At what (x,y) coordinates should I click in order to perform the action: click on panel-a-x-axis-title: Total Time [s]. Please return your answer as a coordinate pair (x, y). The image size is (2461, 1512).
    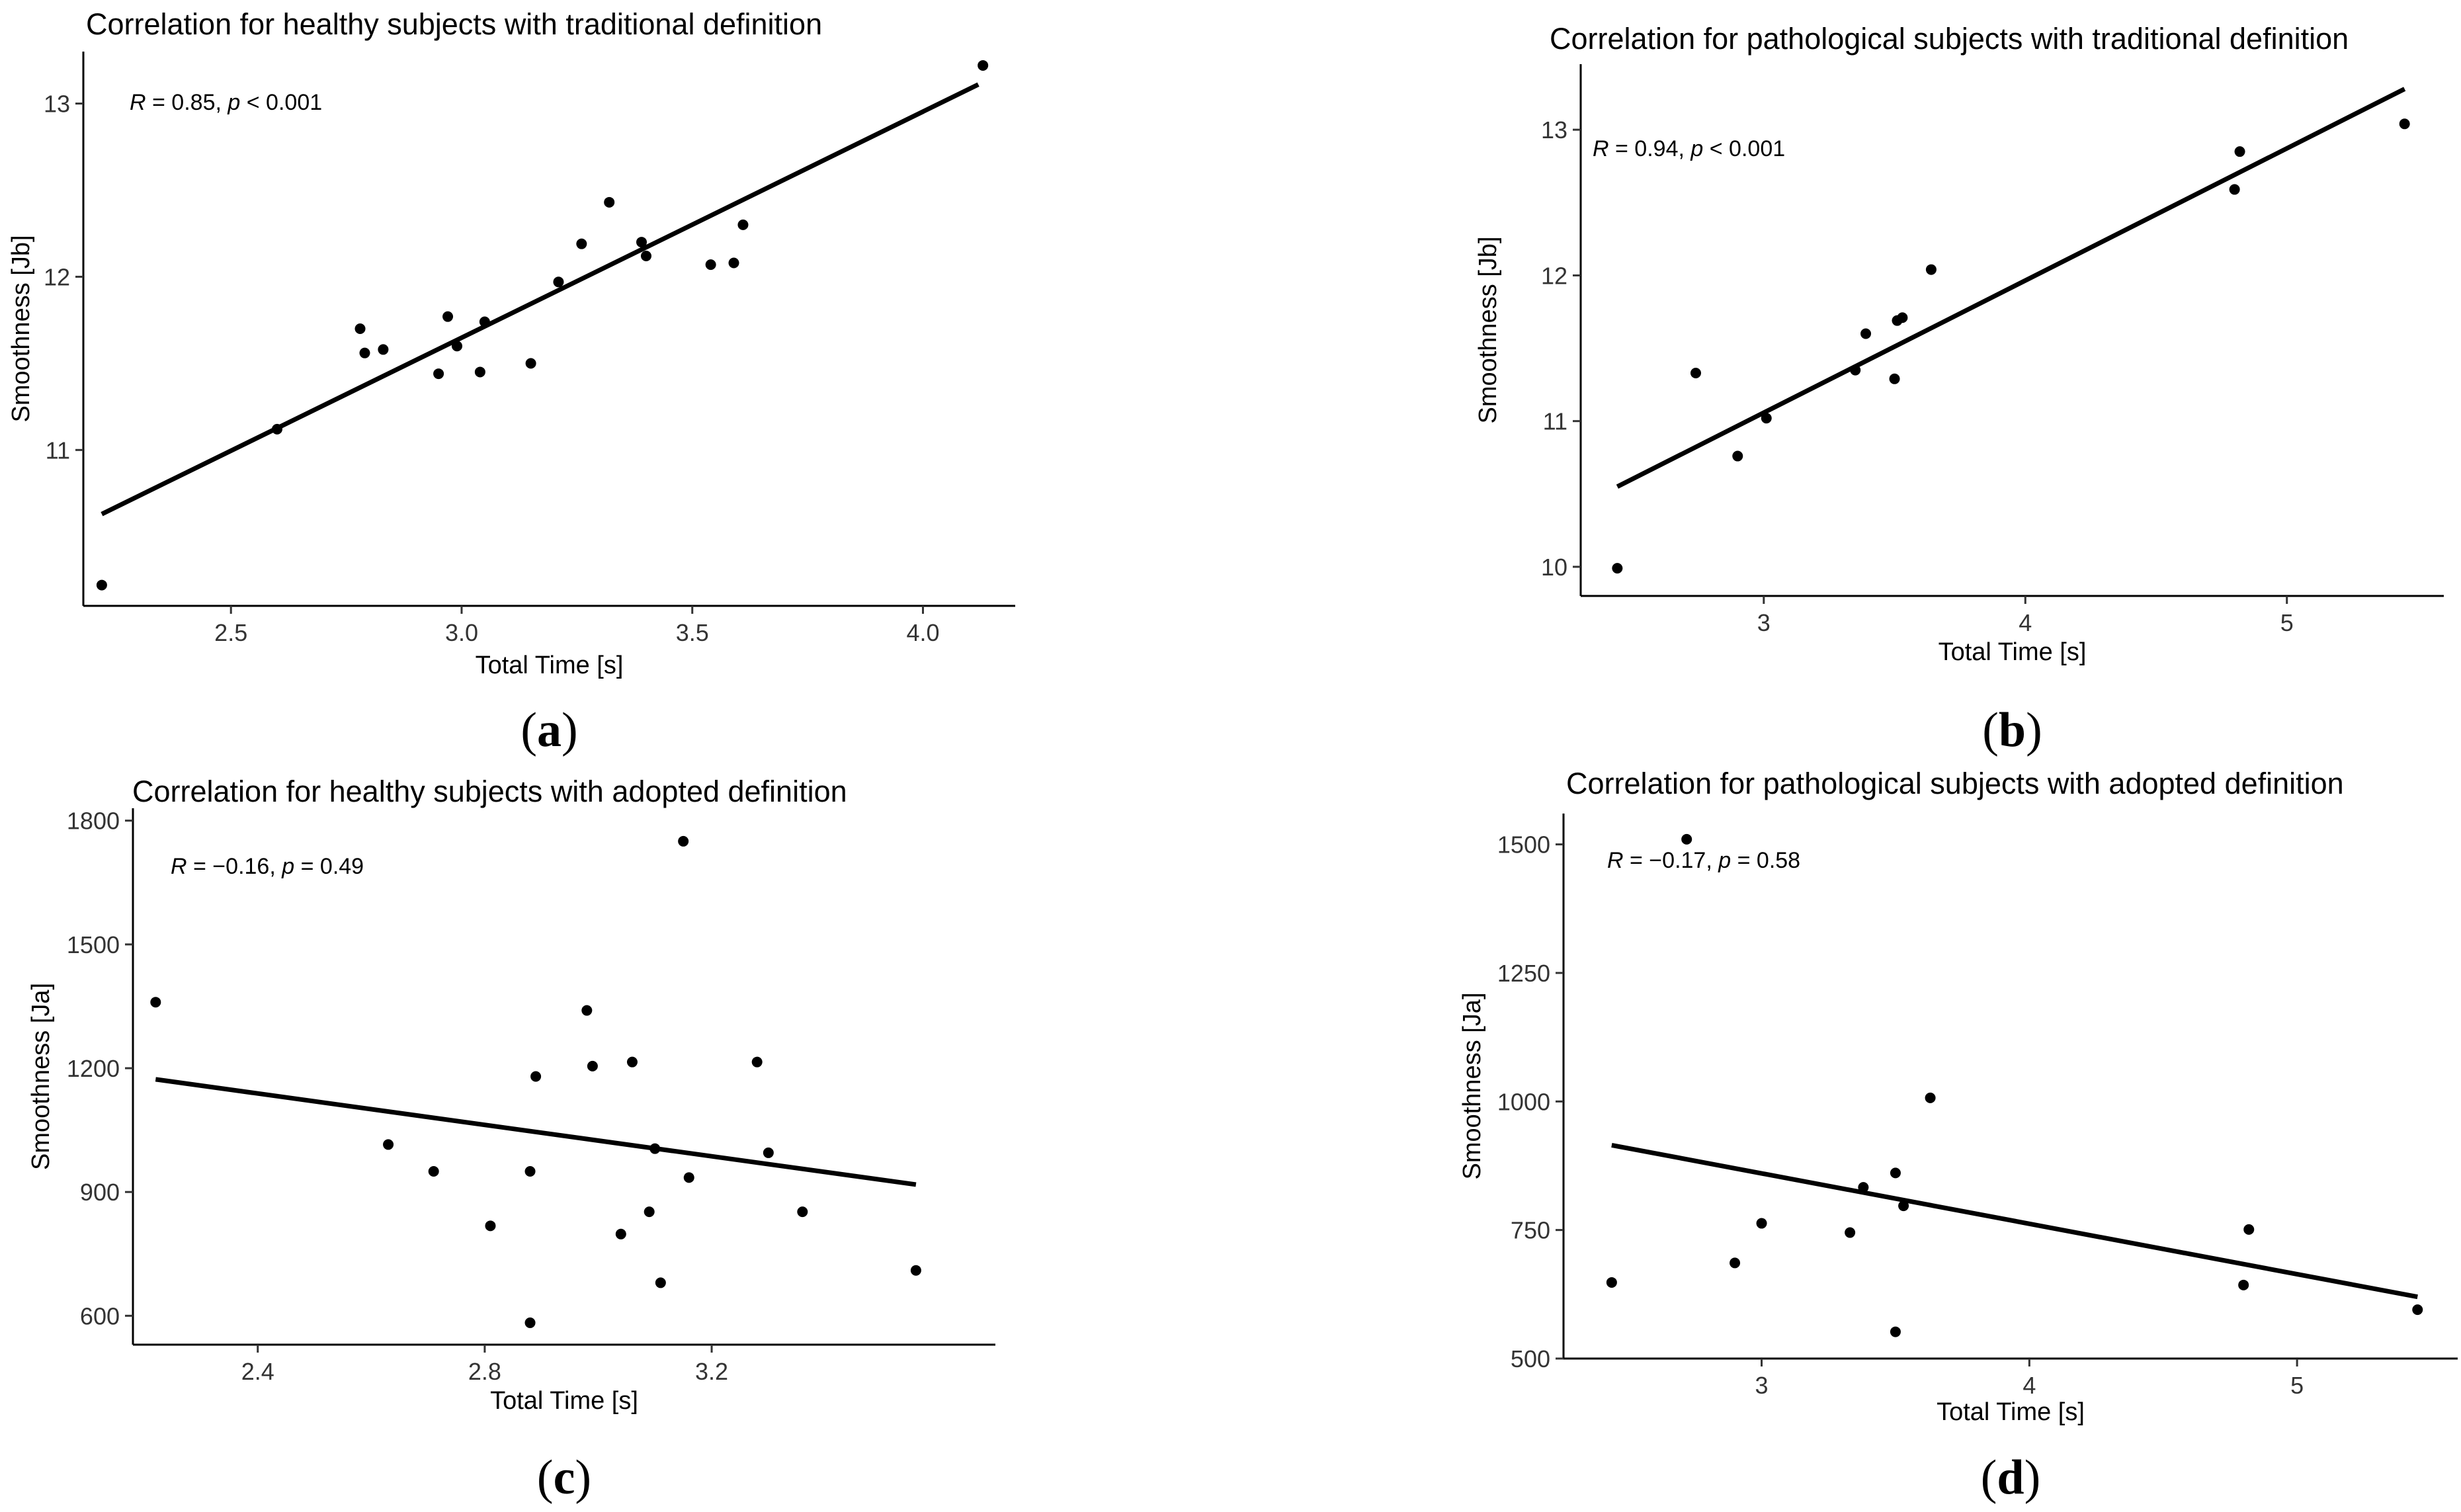
    Looking at the image, I should click on (550, 665).